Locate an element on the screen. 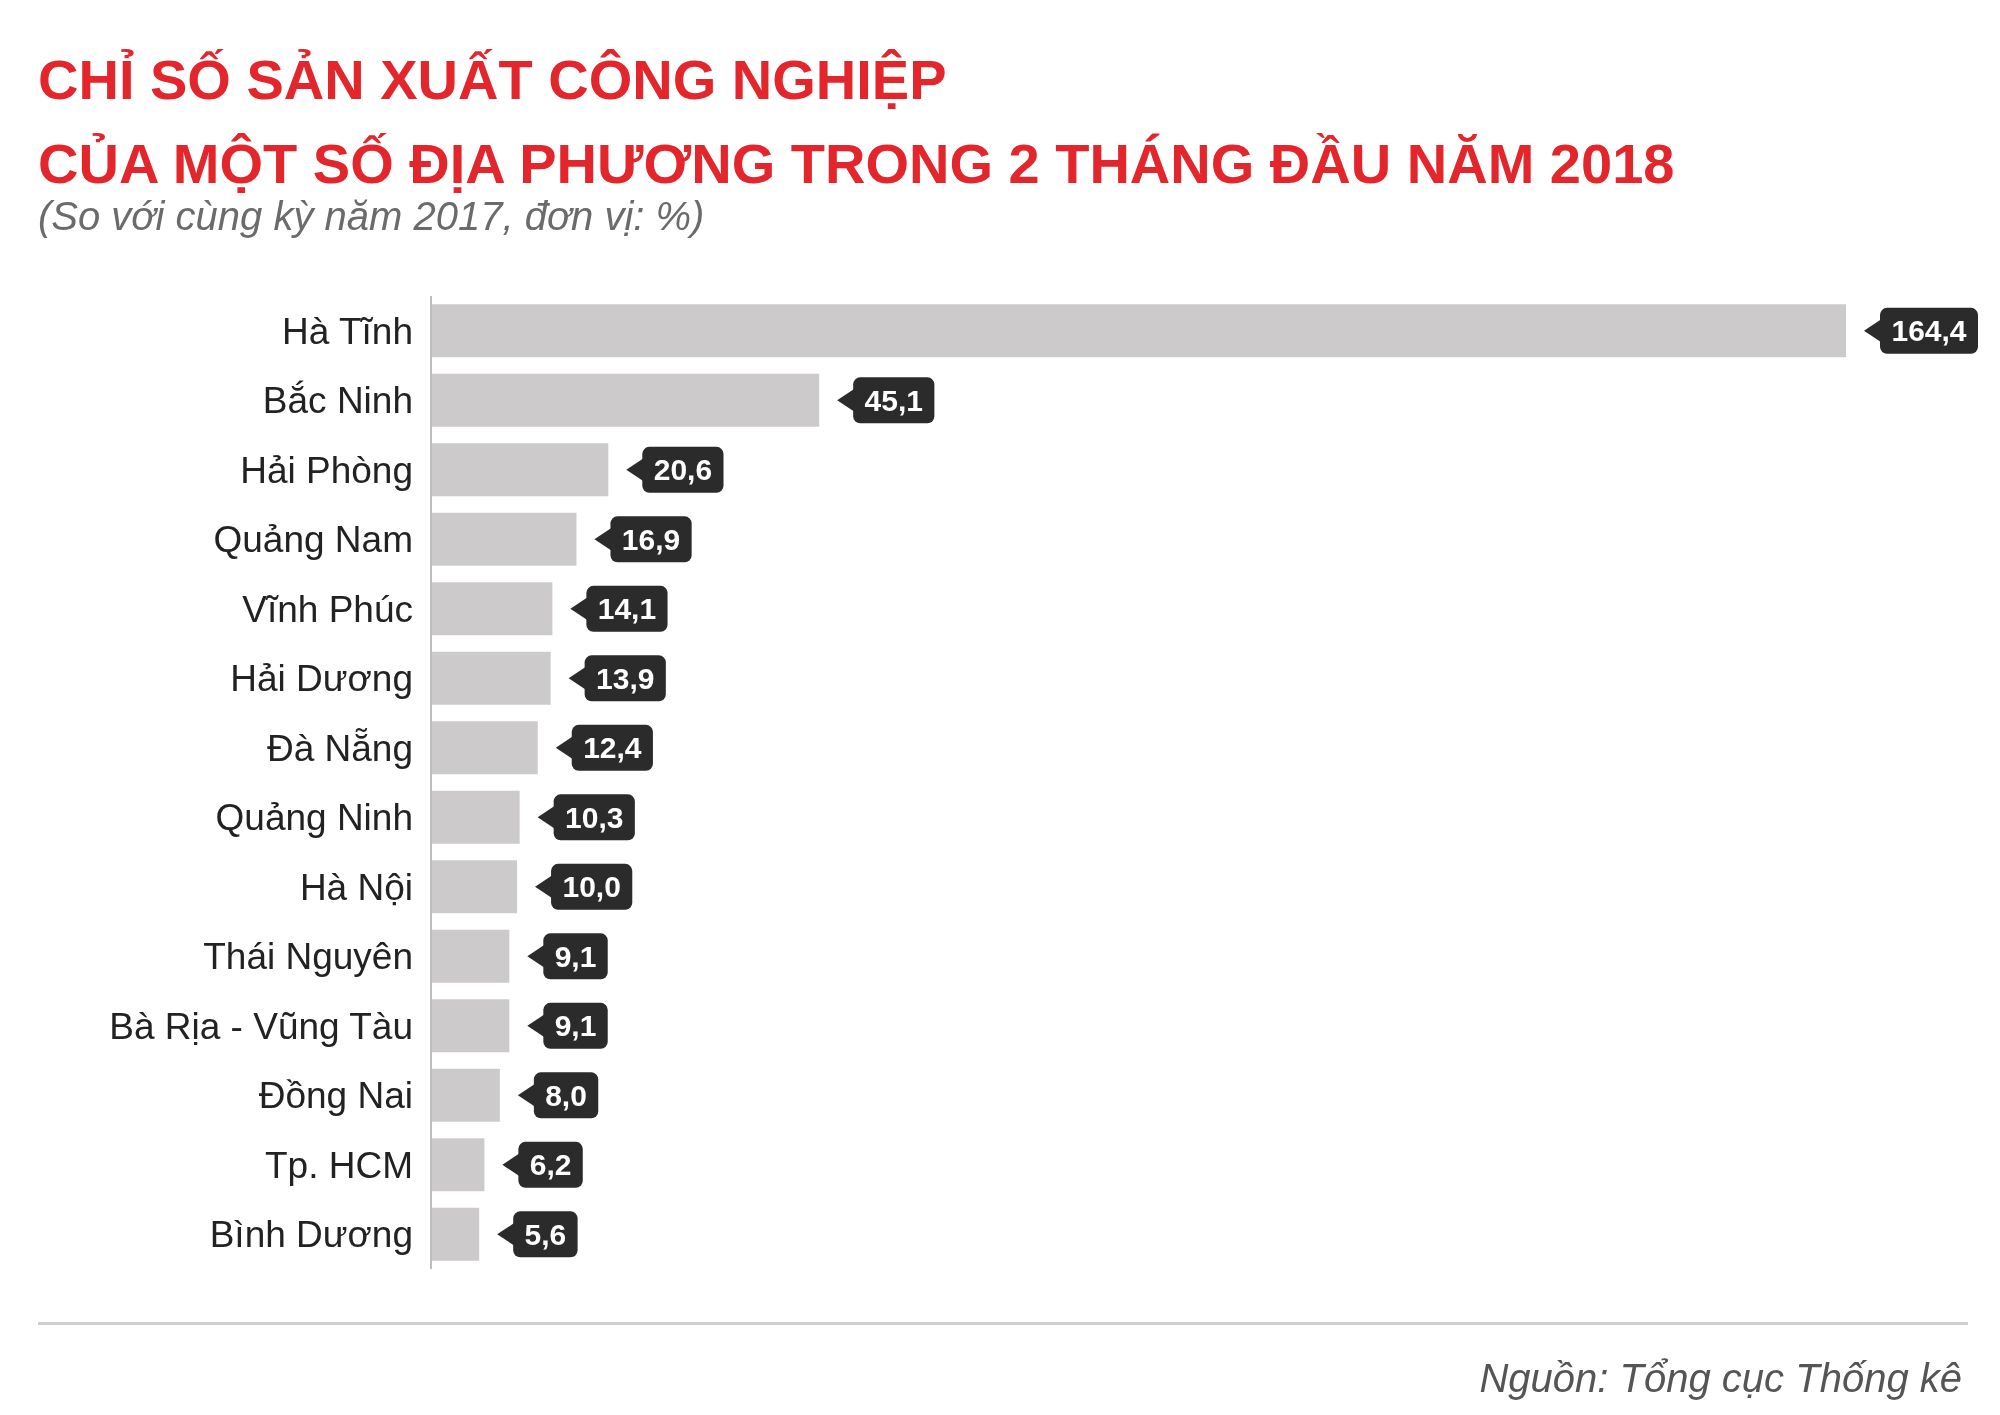 This screenshot has height=1415, width=2000. chart-title: CHỈ SỐ SẢN XUẤT CÔNG NGHIỆP CỦA MỘT SỐ ĐỊA PHƯƠNG TRONG 2 THÁNG ĐẦU NĂM 2018 is located at coordinates (856, 122).